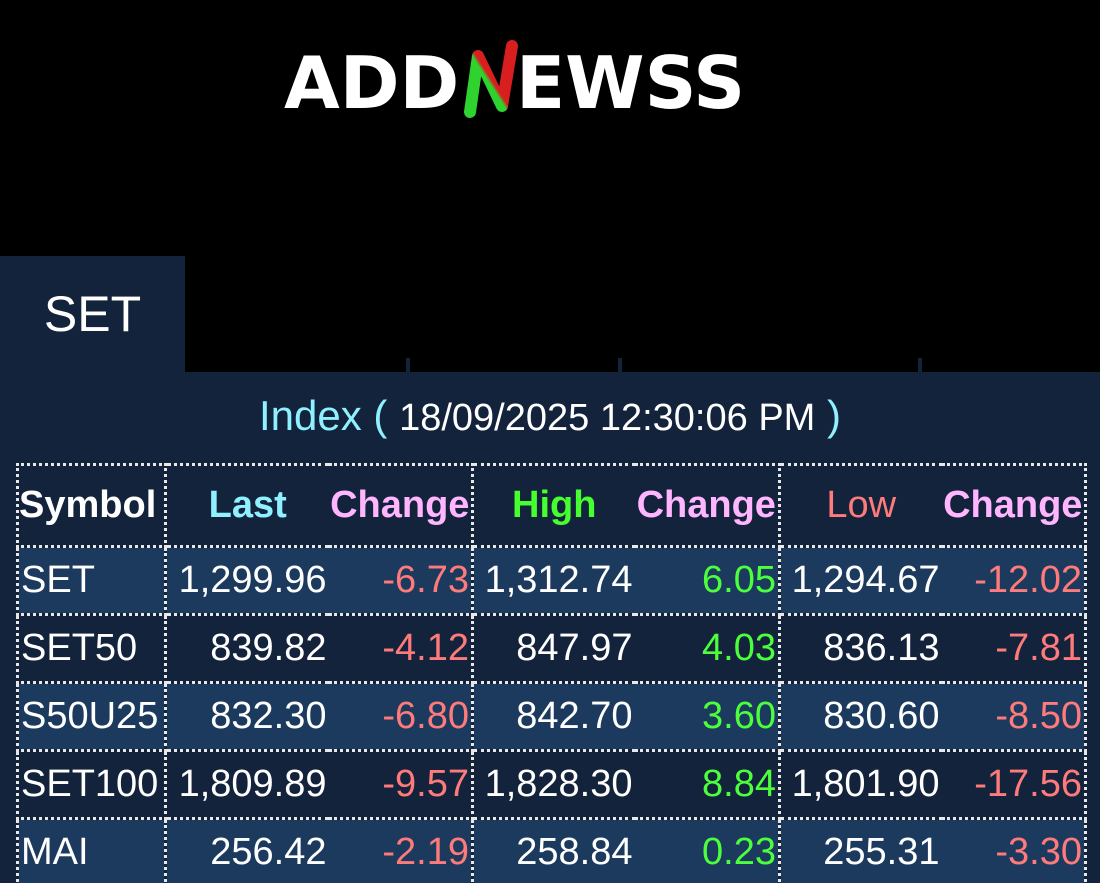  Describe the element at coordinates (246, 716) in the screenshot. I see `cell-last: 832.30` at that location.